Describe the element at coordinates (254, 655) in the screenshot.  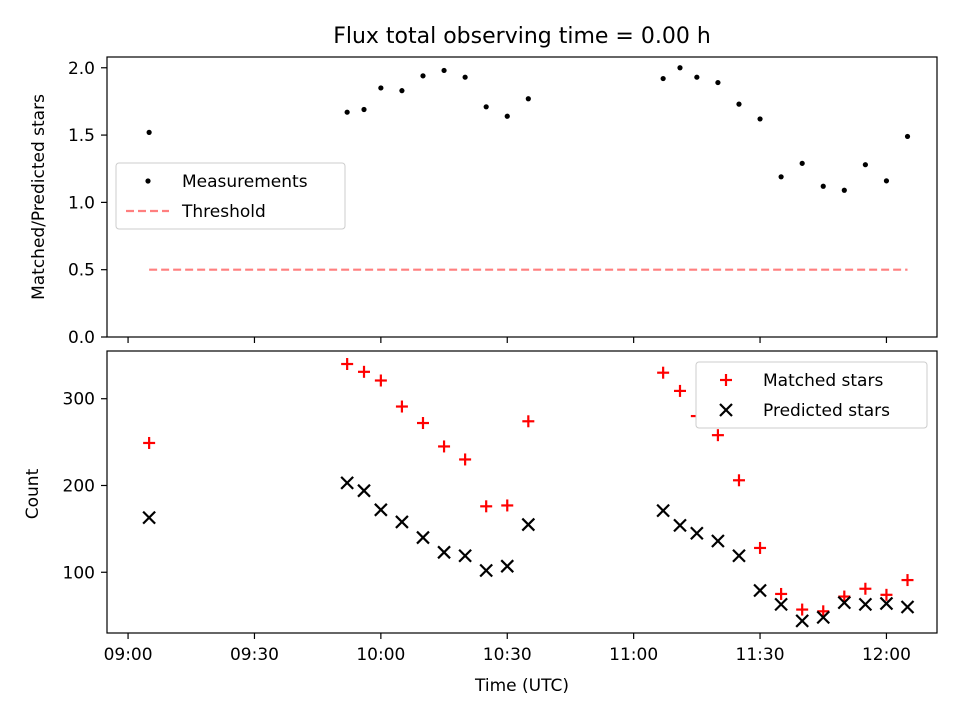
I see `x-tick-label: 09:30` at that location.